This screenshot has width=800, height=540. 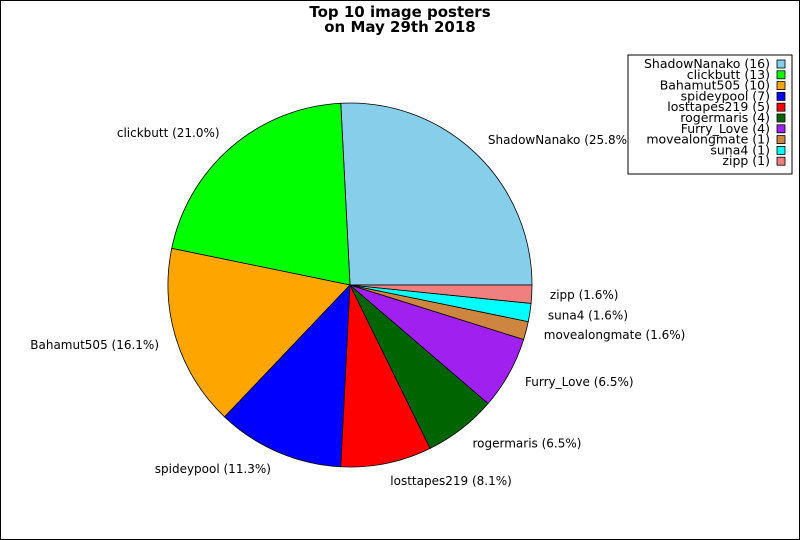 I want to click on legend-entry-label: Furry_Love (4), so click(x=725, y=128).